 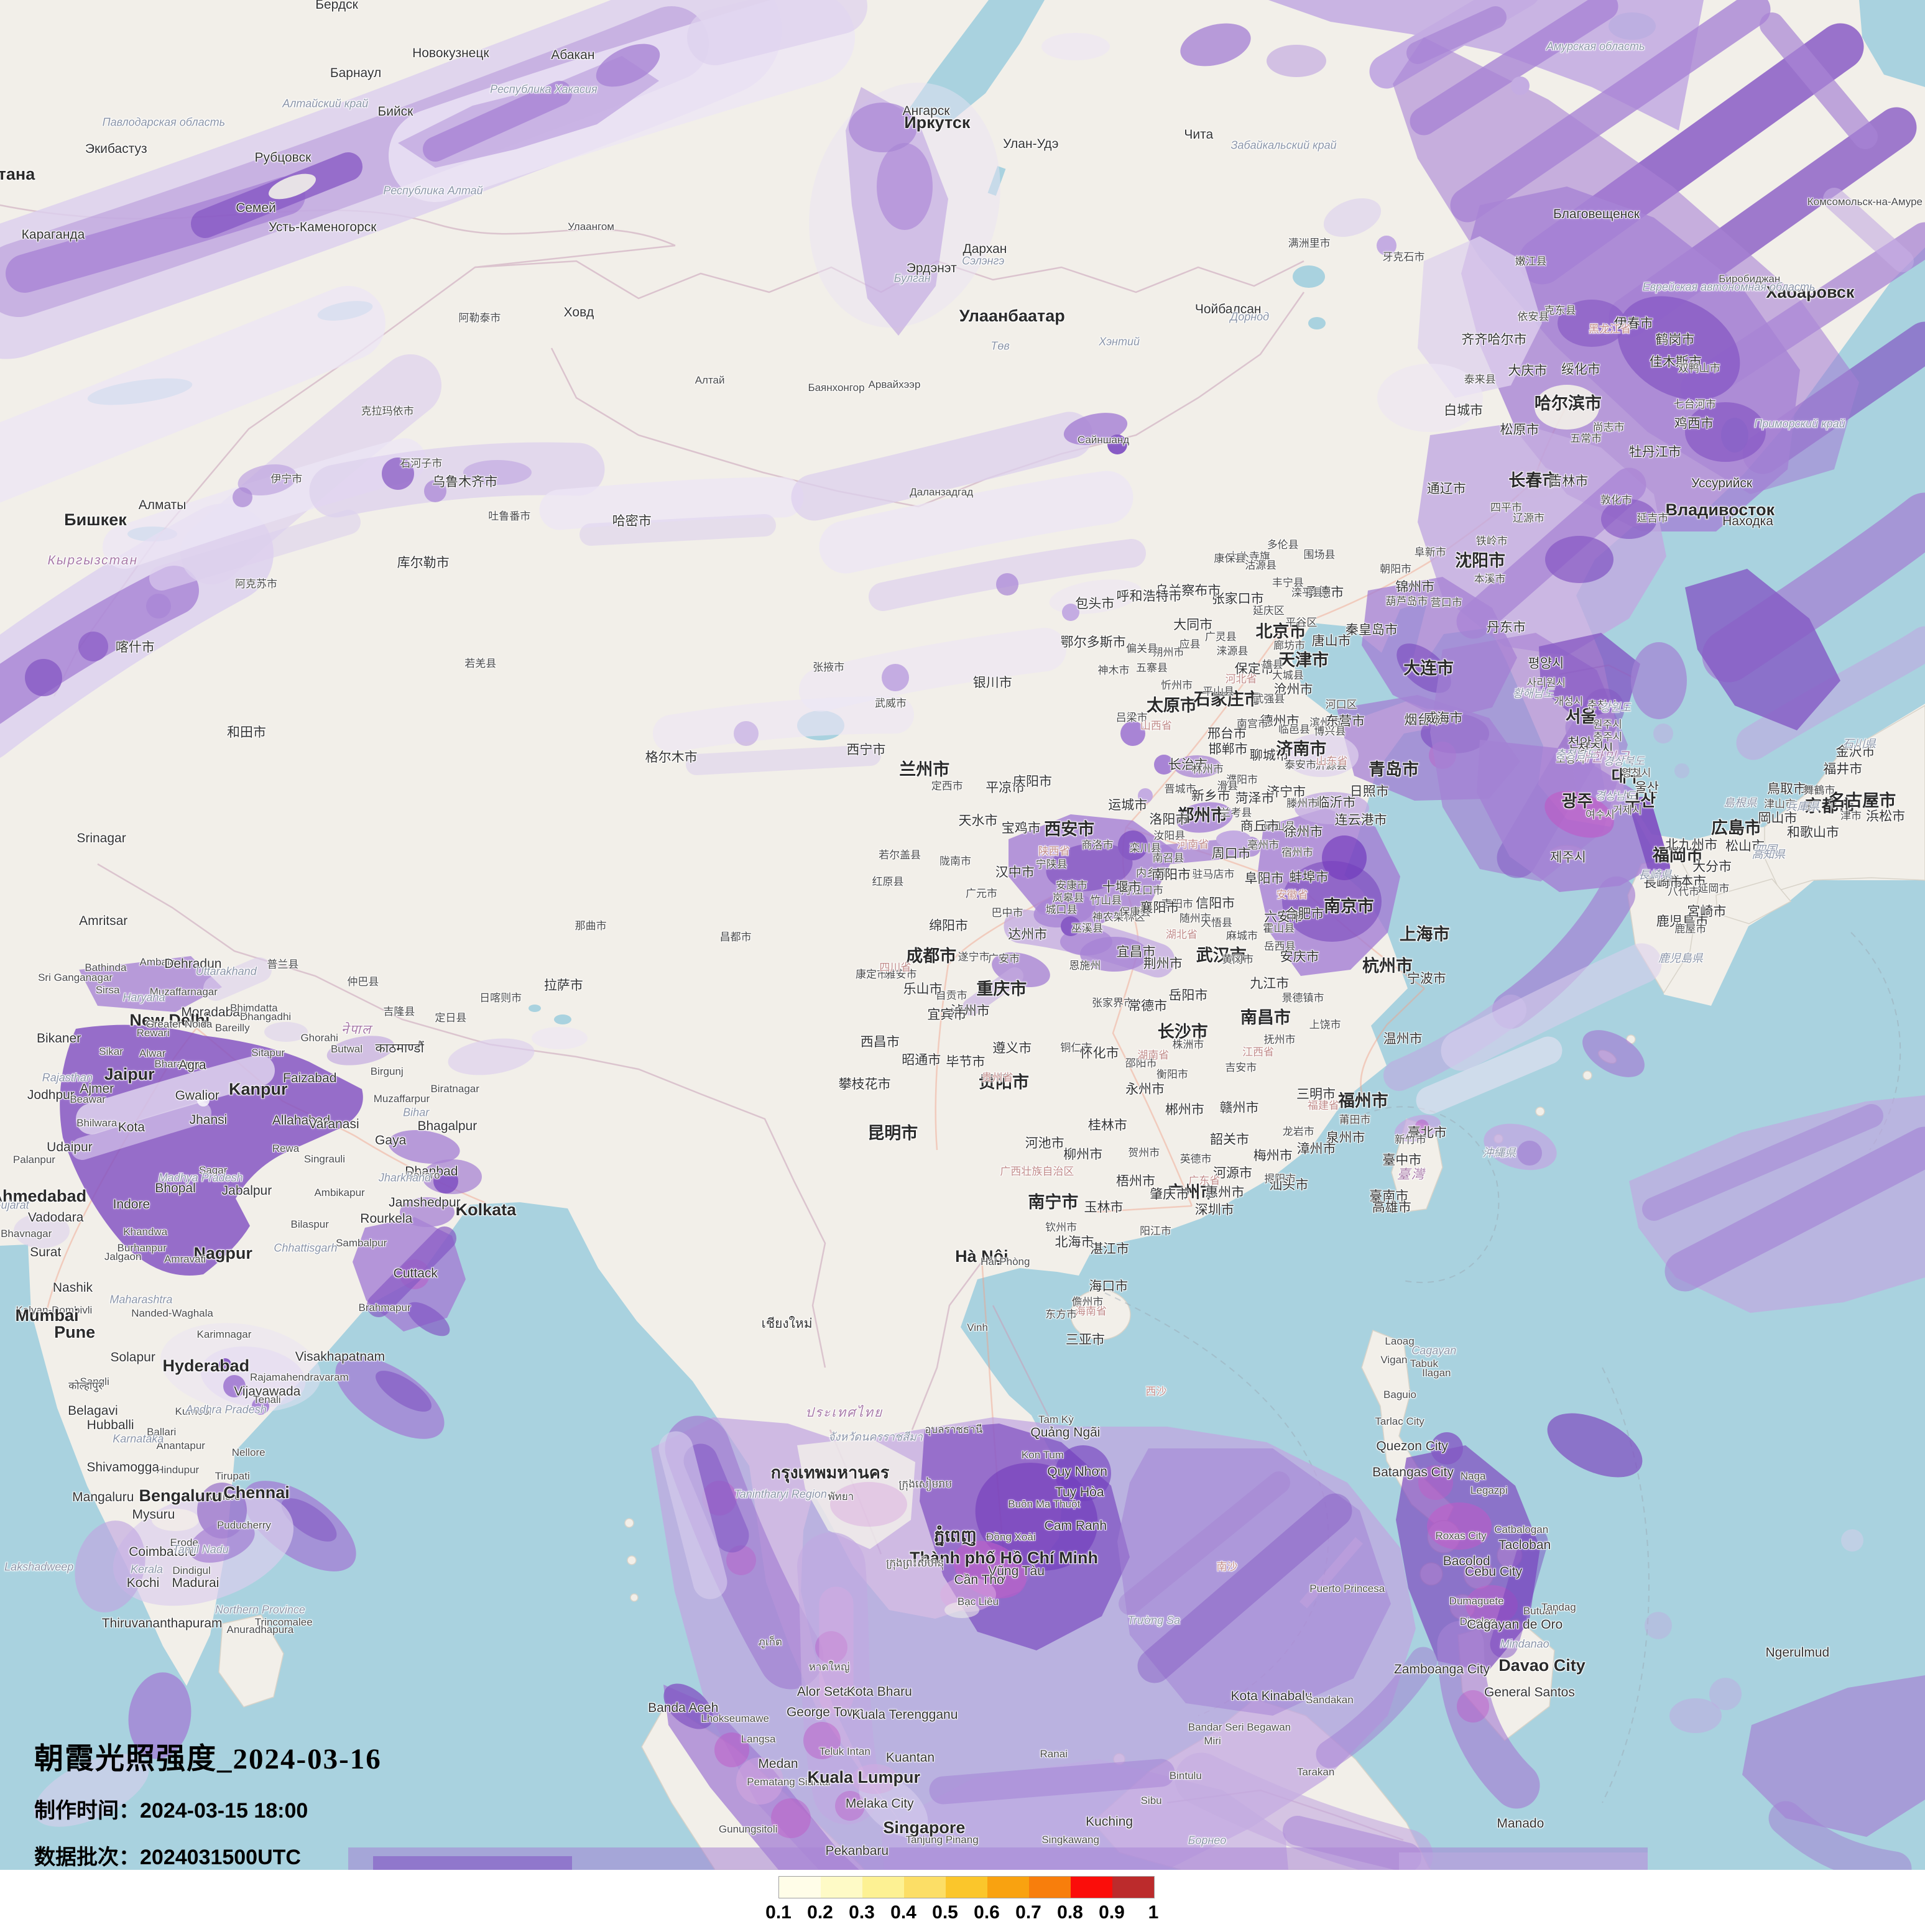 I want to click on legend-tick-label: 0.9, so click(x=1112, y=1912).